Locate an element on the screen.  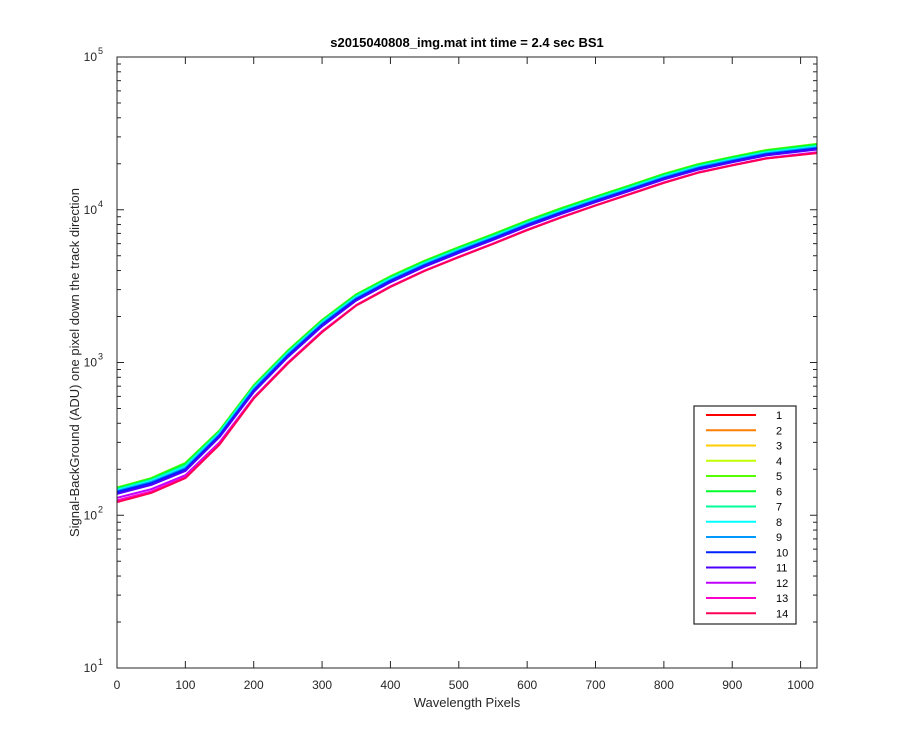
x-tick-label: 300 is located at coordinates (322, 685).